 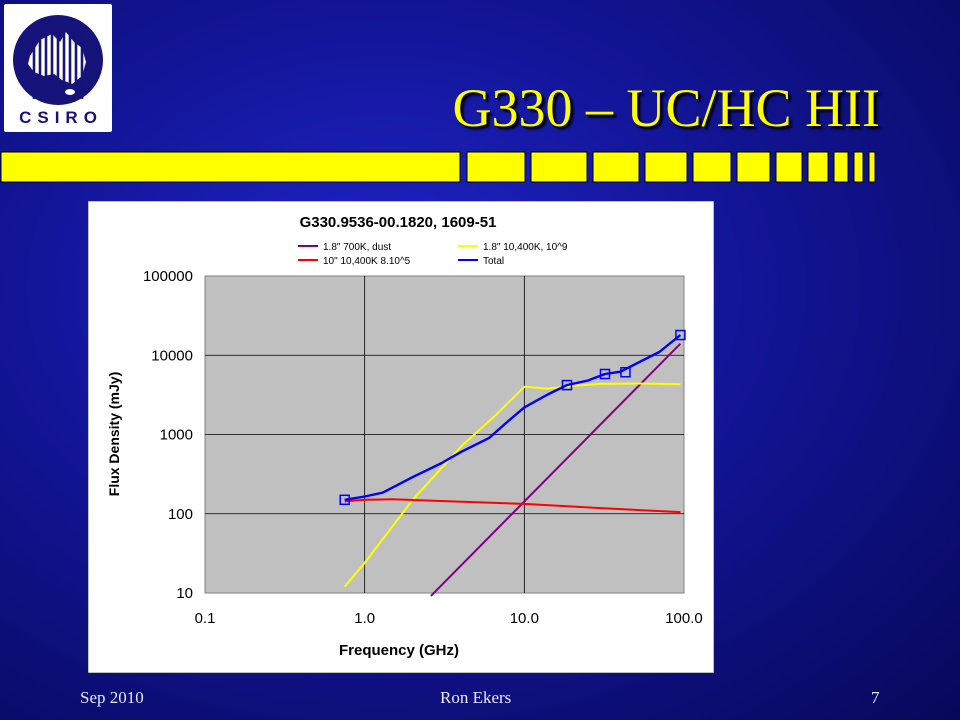 What do you see at coordinates (112, 697) in the screenshot?
I see `footer-date: Sep 2010` at bounding box center [112, 697].